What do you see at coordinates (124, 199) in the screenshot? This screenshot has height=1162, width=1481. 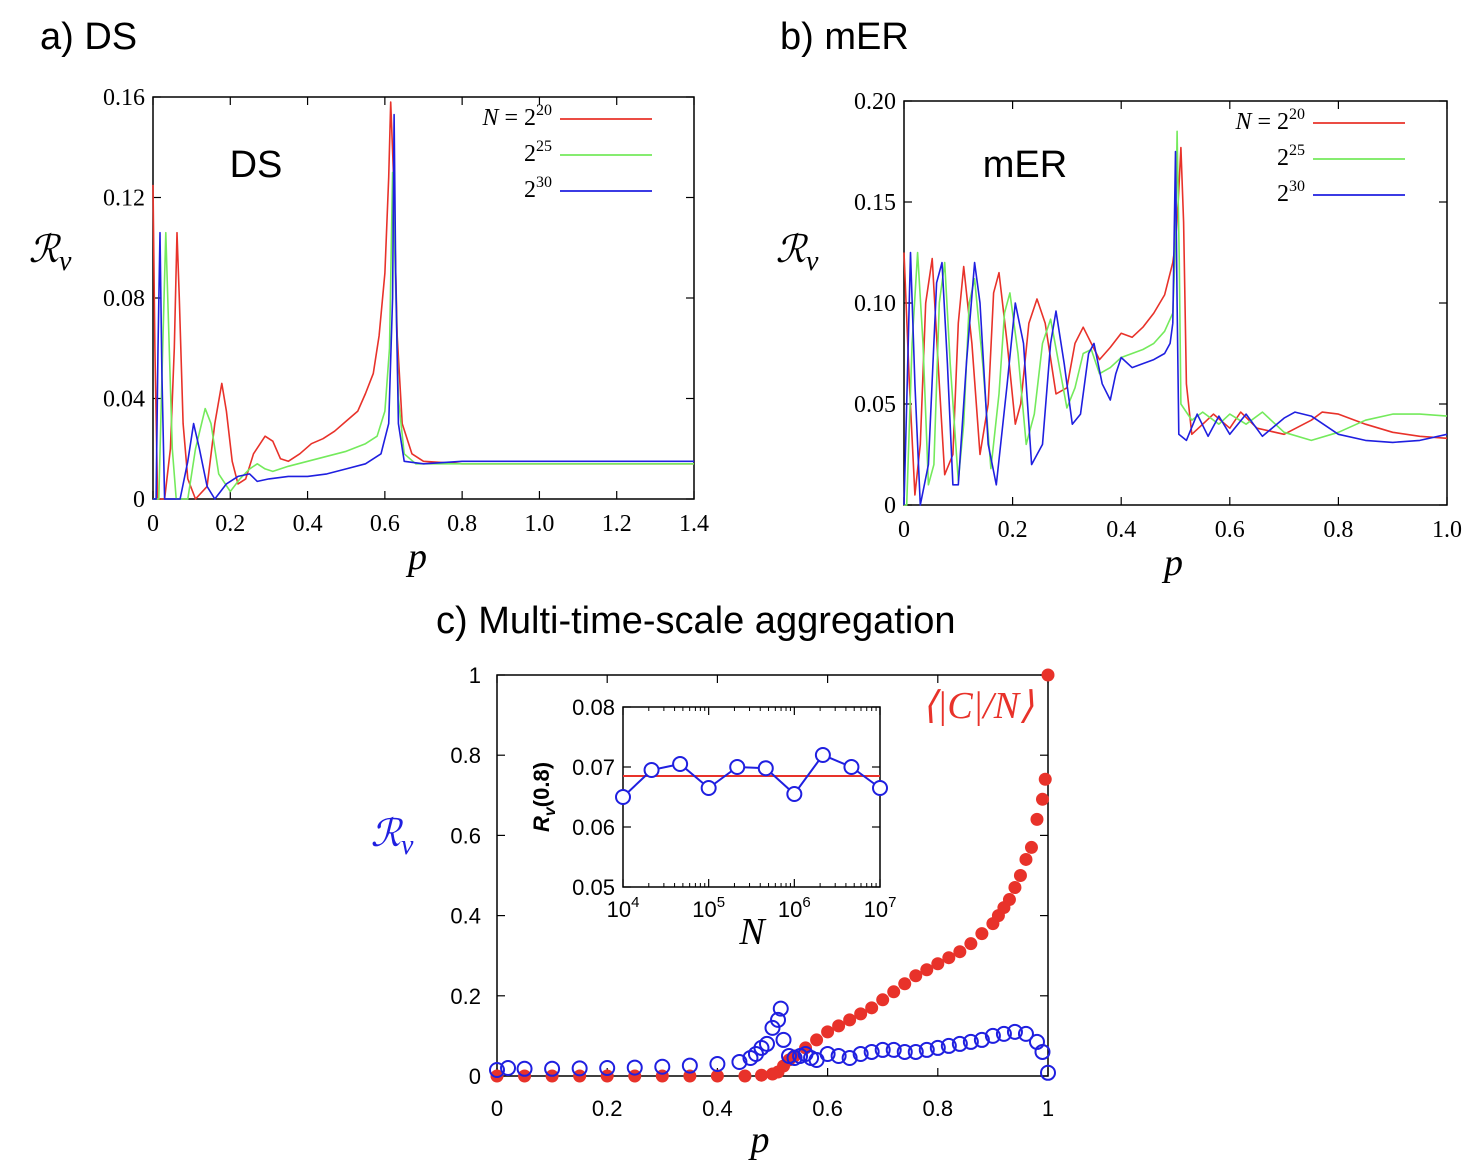 I see `y-tick-label: 0.12` at bounding box center [124, 199].